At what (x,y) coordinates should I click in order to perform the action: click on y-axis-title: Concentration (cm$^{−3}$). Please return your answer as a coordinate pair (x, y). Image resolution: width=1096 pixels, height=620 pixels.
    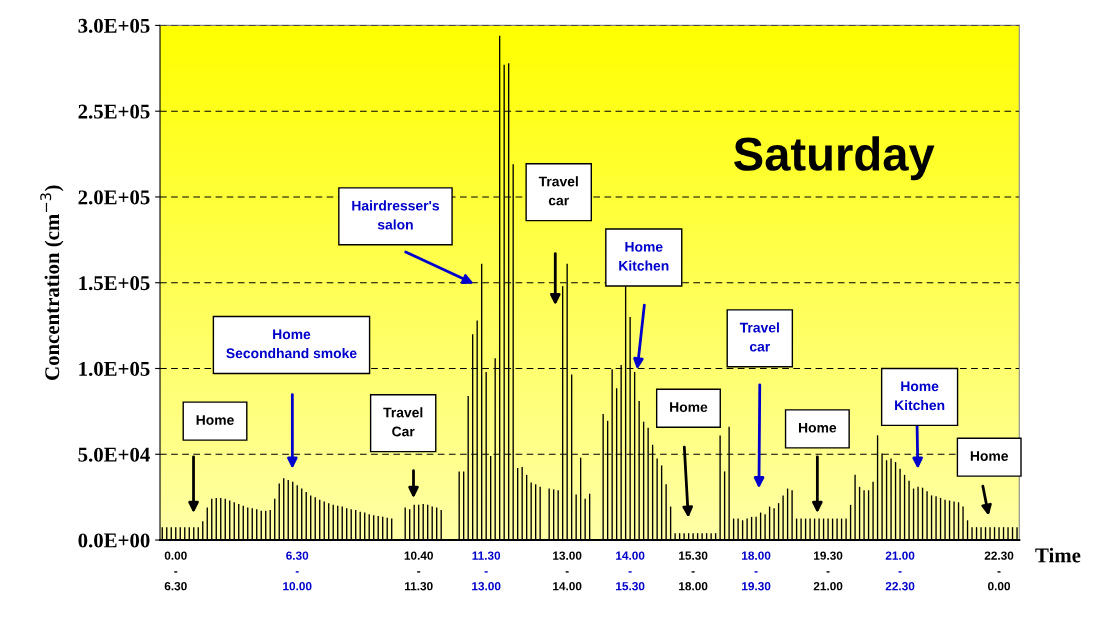
    Looking at the image, I should click on (52, 282).